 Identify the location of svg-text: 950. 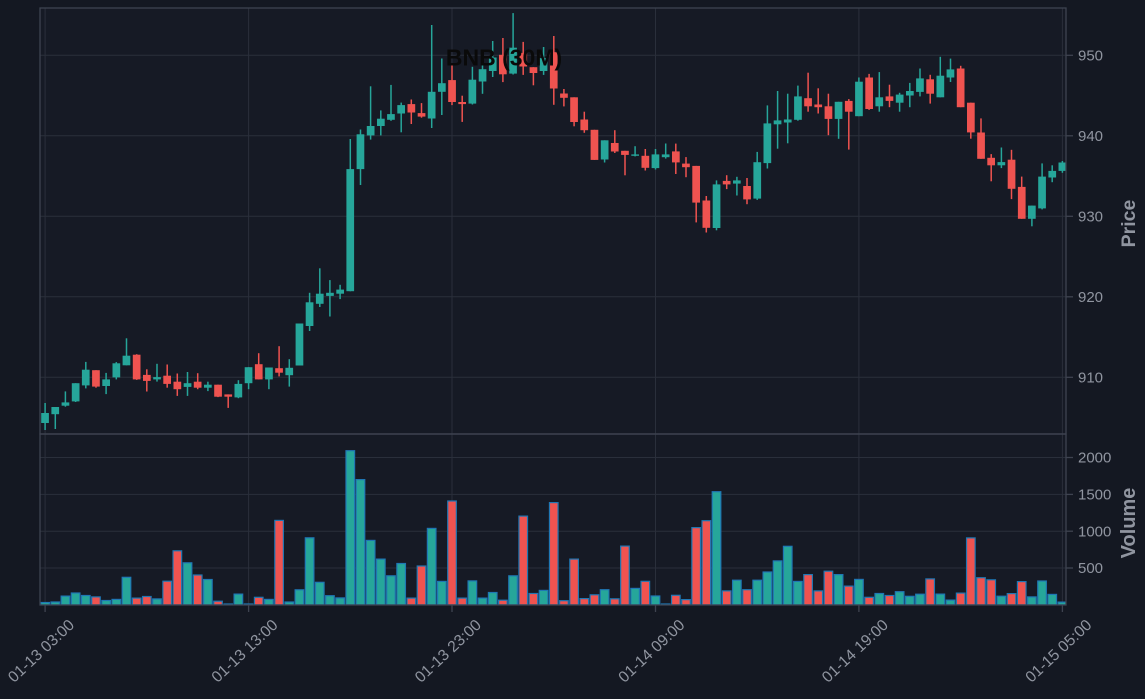
(1090, 56).